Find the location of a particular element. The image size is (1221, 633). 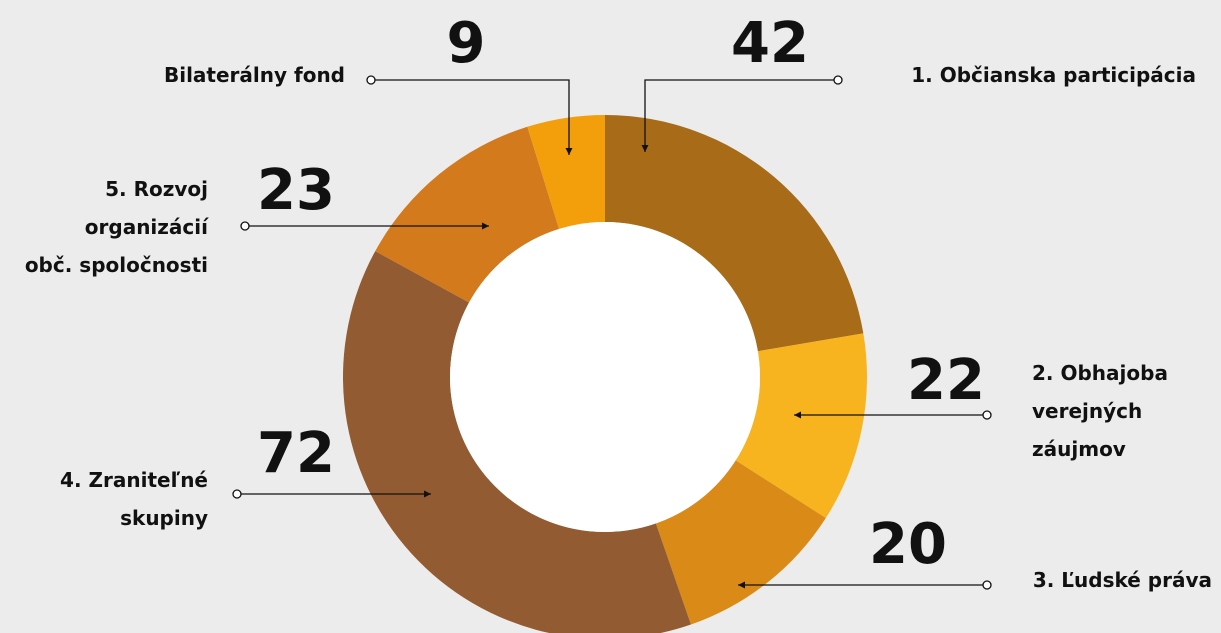

category-label-line: záujmov is located at coordinates (1079, 449).